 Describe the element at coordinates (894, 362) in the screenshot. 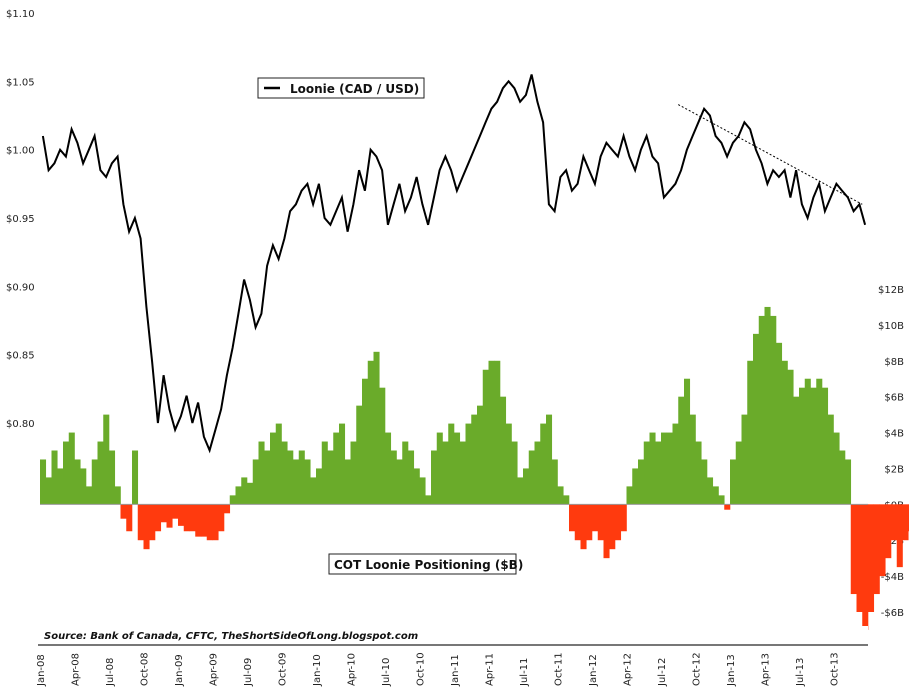

I see `right-tick-label: $8B` at that location.